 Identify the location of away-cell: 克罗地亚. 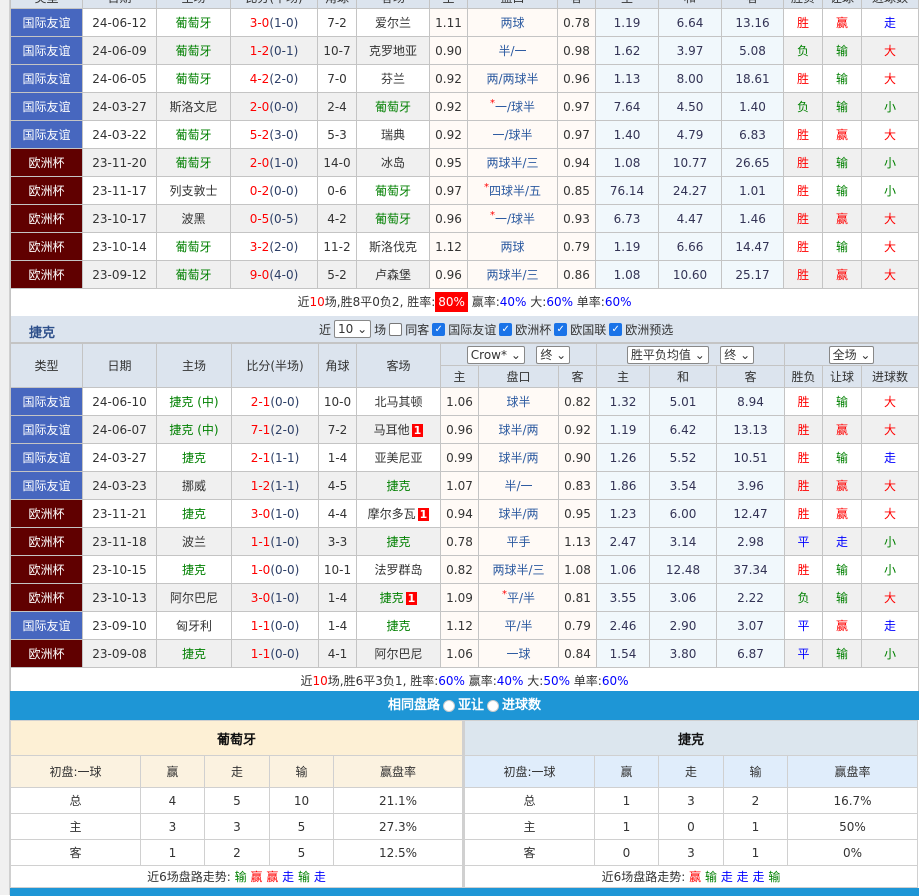
(393, 50).